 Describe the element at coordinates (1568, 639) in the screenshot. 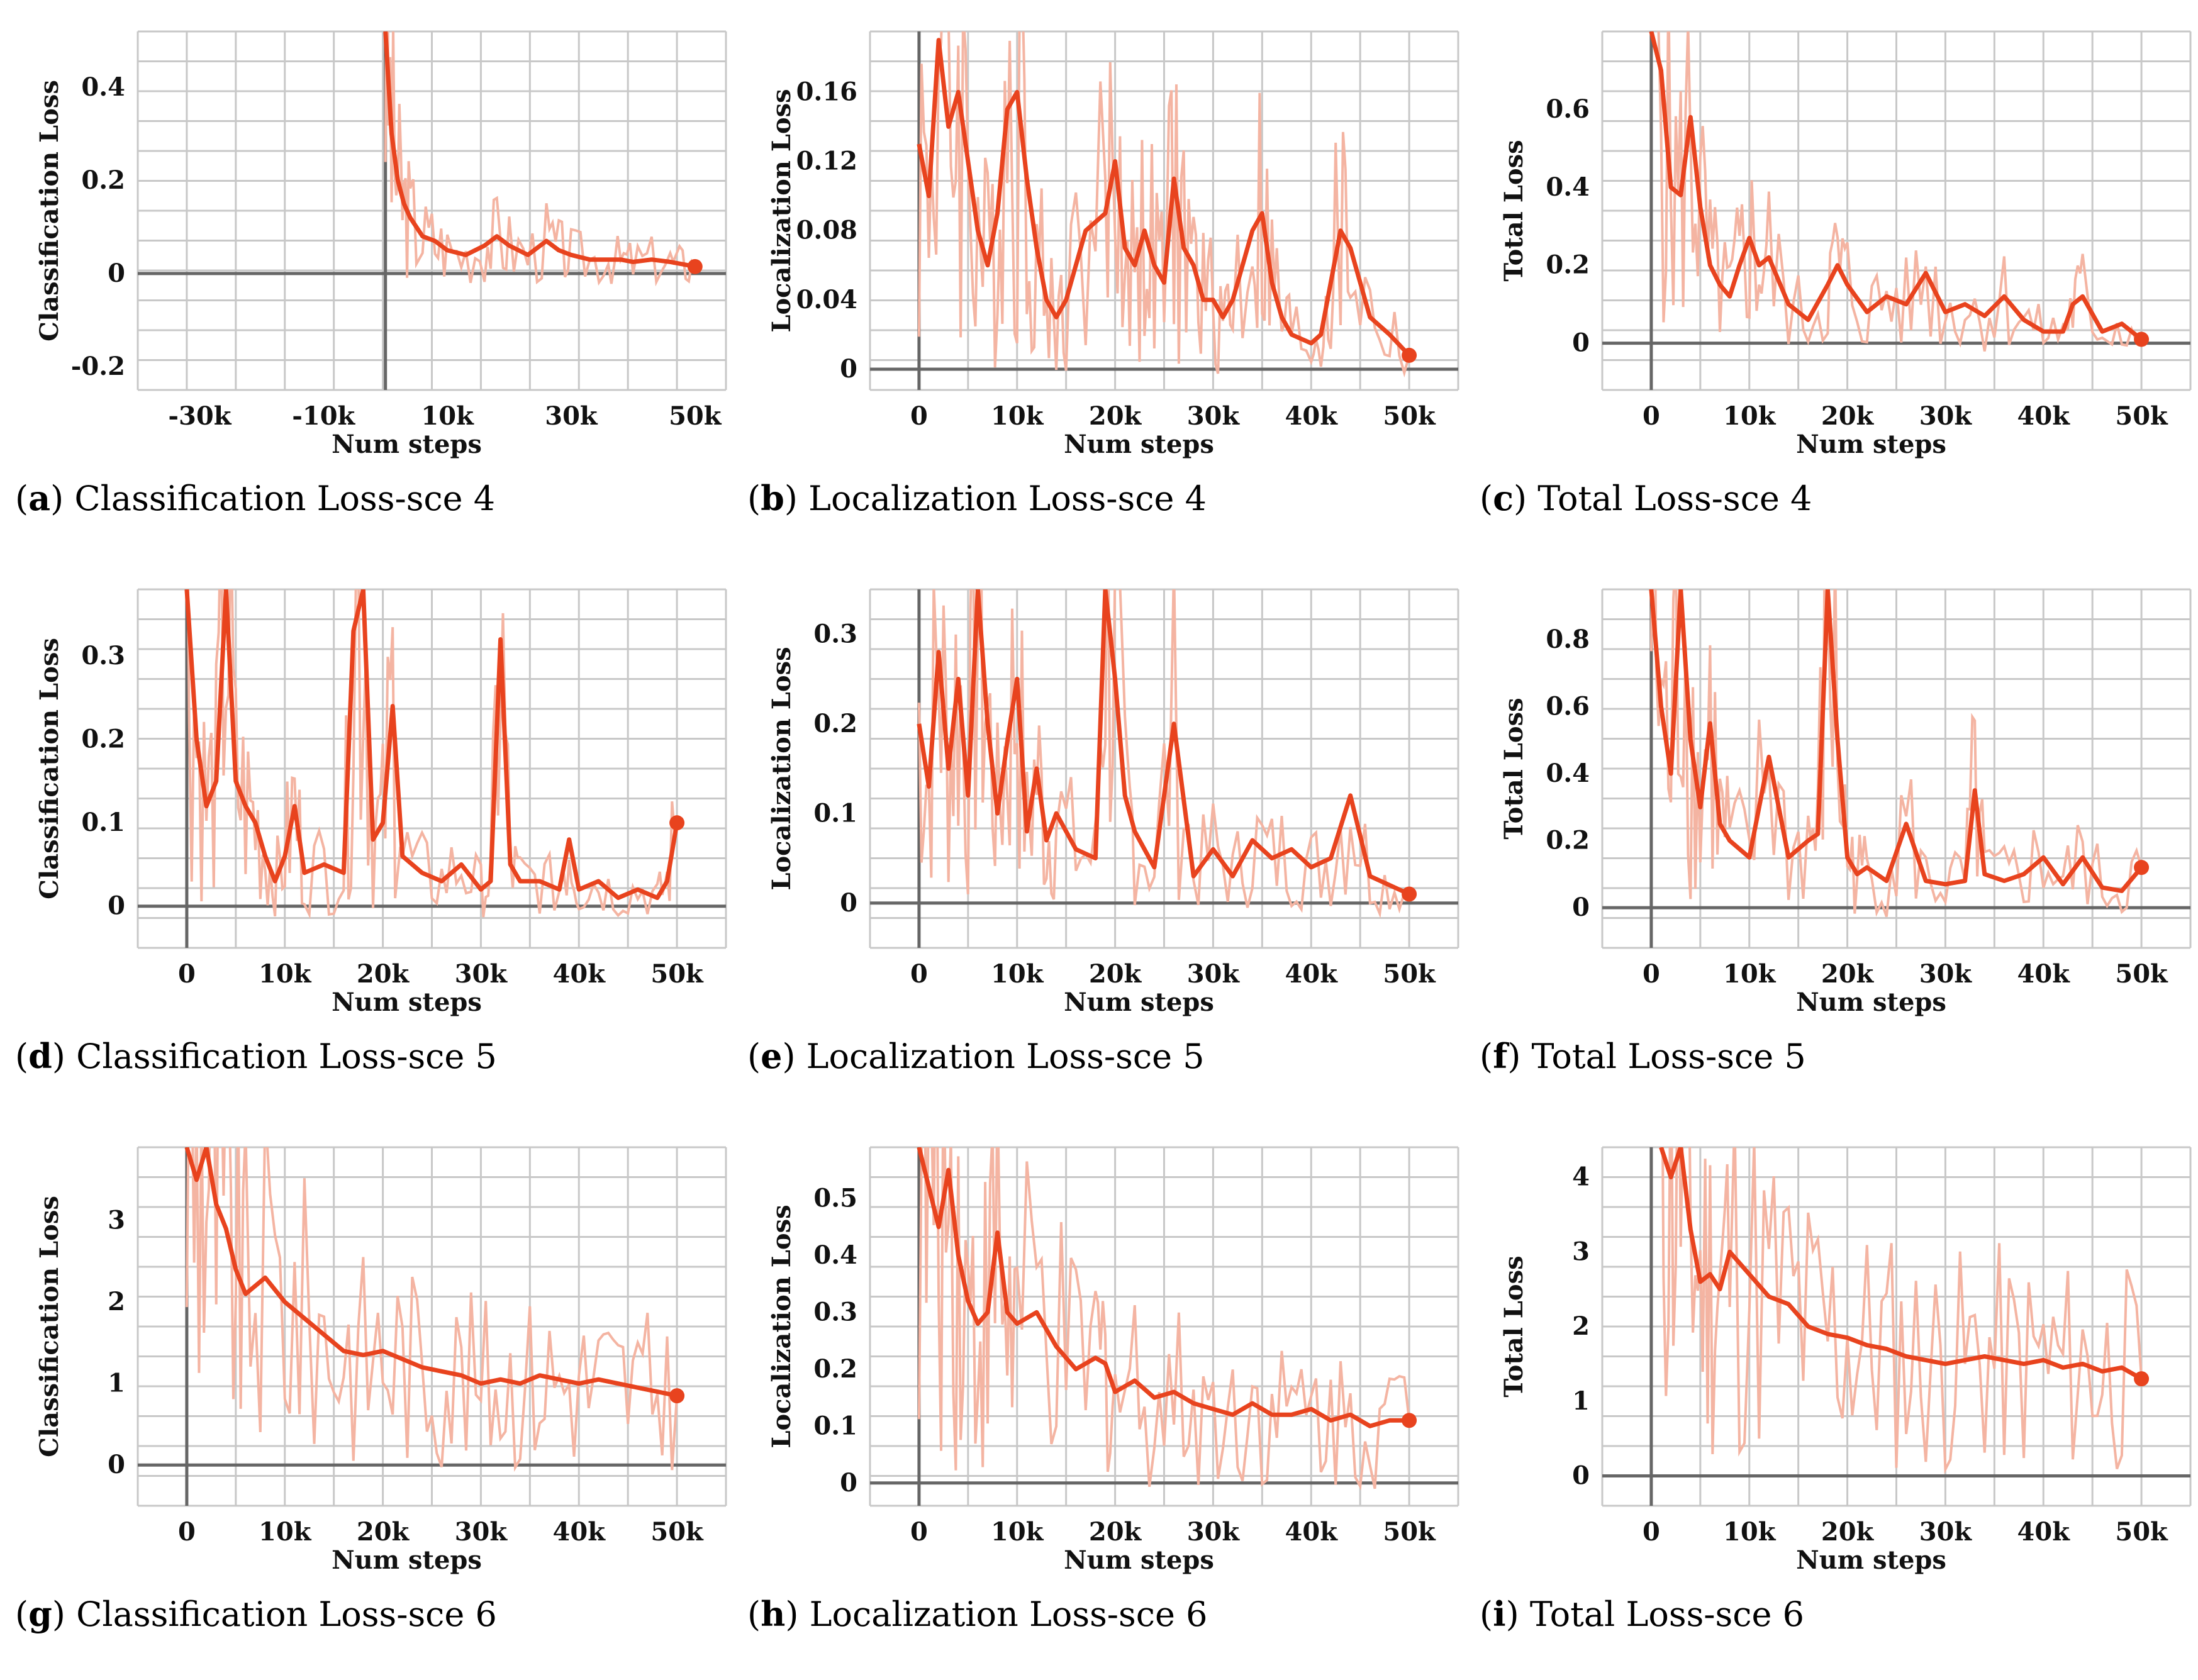

I see `y-tick-label: 0.8` at that location.